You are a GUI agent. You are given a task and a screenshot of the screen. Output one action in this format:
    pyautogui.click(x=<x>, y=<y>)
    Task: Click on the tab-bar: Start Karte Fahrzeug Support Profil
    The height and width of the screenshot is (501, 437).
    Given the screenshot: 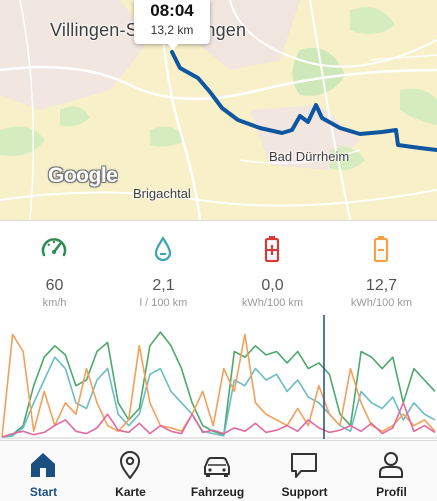 What is the action you would take?
    pyautogui.click(x=218, y=470)
    